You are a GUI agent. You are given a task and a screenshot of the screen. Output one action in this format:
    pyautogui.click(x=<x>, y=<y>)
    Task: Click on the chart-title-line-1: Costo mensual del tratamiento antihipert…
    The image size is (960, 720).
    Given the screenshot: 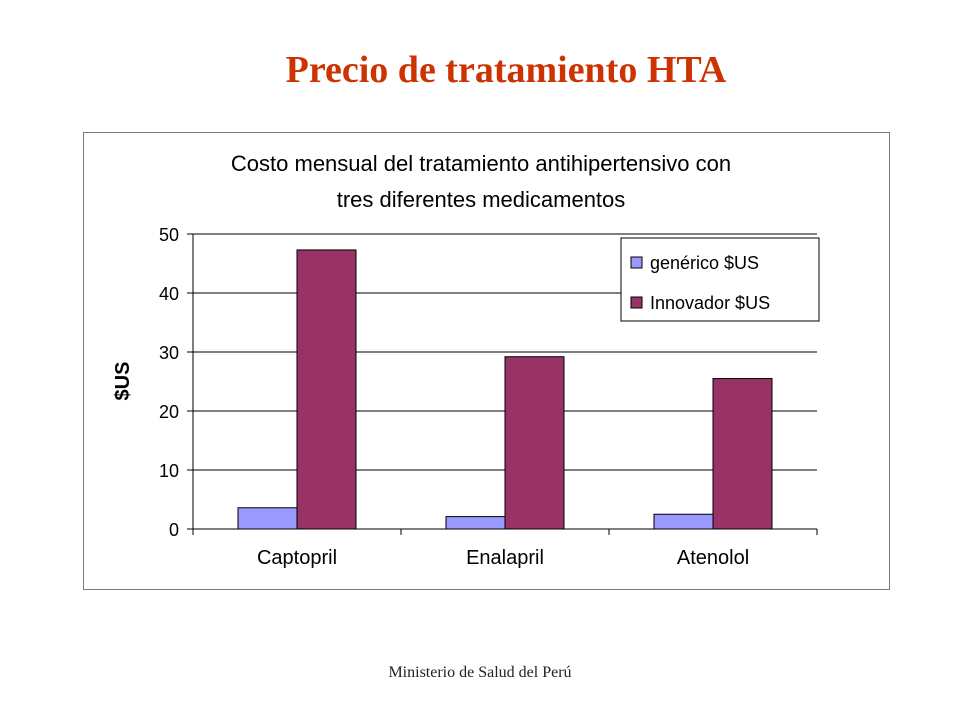 What is the action you would take?
    pyautogui.click(x=481, y=163)
    